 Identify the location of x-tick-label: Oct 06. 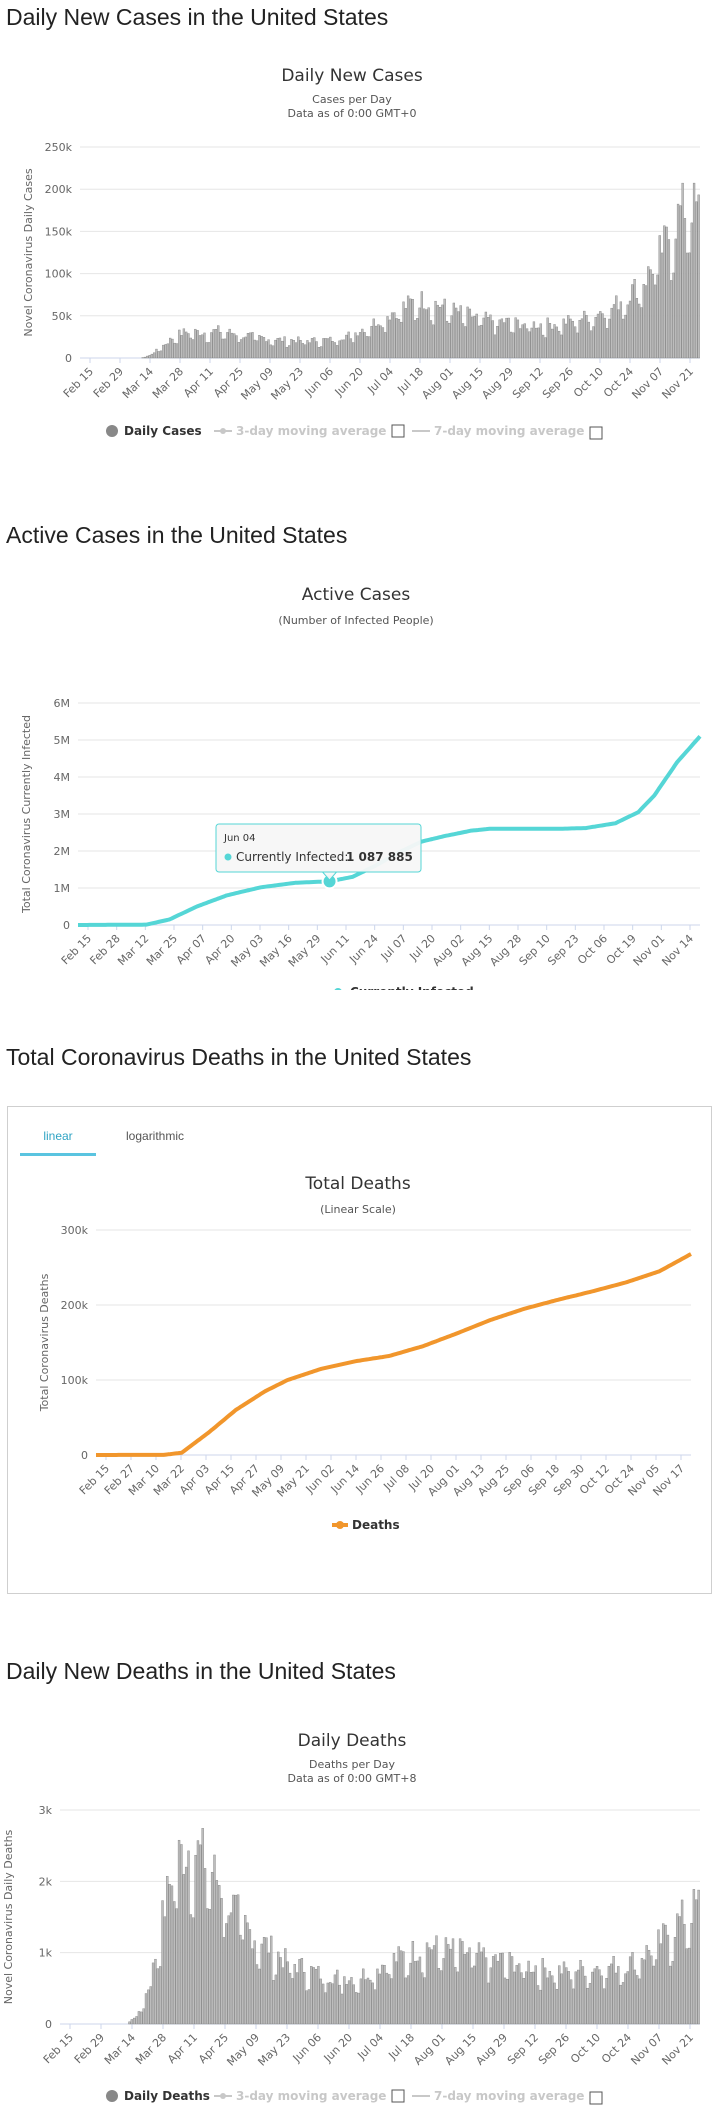
(592, 949).